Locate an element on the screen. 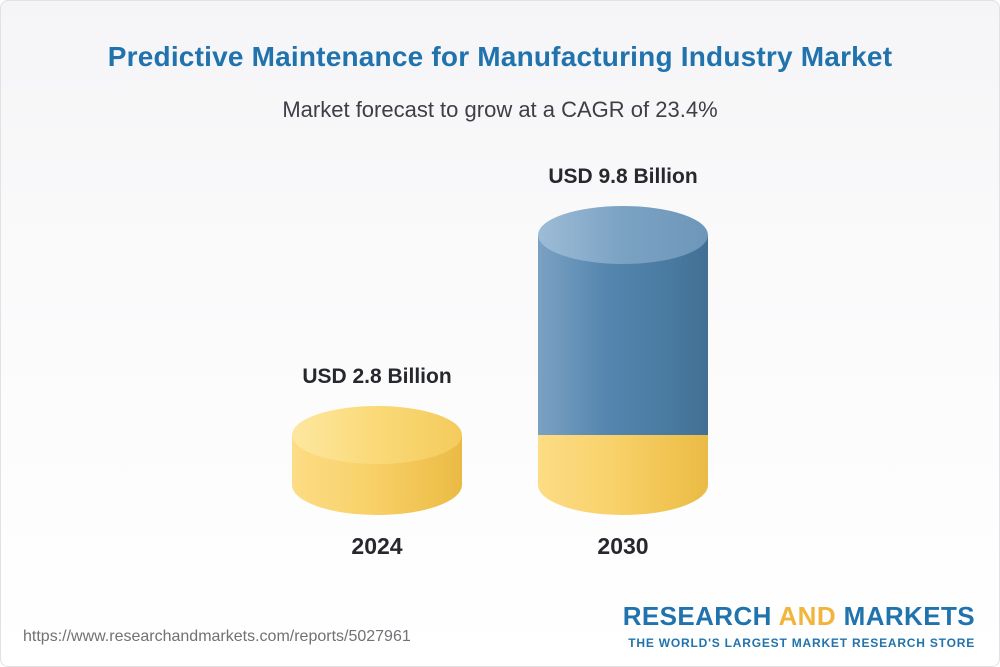 The image size is (1000, 667). cylinder-2024 is located at coordinates (377, 460).